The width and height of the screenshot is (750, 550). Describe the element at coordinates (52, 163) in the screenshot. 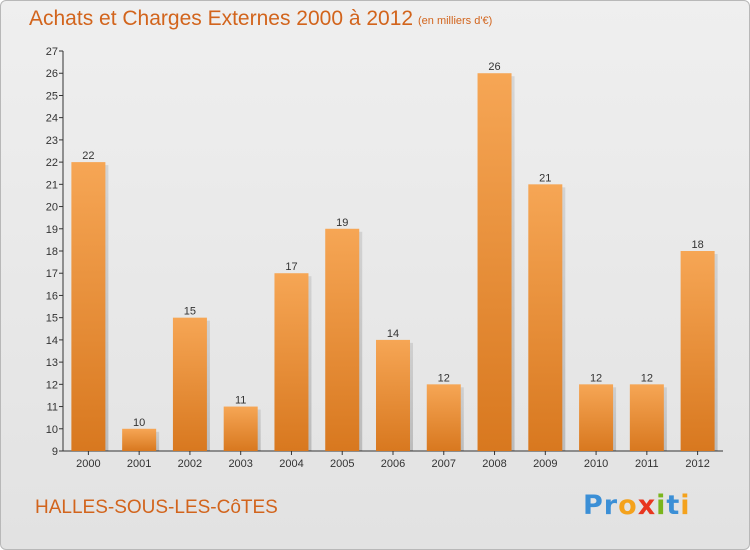

I see `y-tick-label: 22` at that location.